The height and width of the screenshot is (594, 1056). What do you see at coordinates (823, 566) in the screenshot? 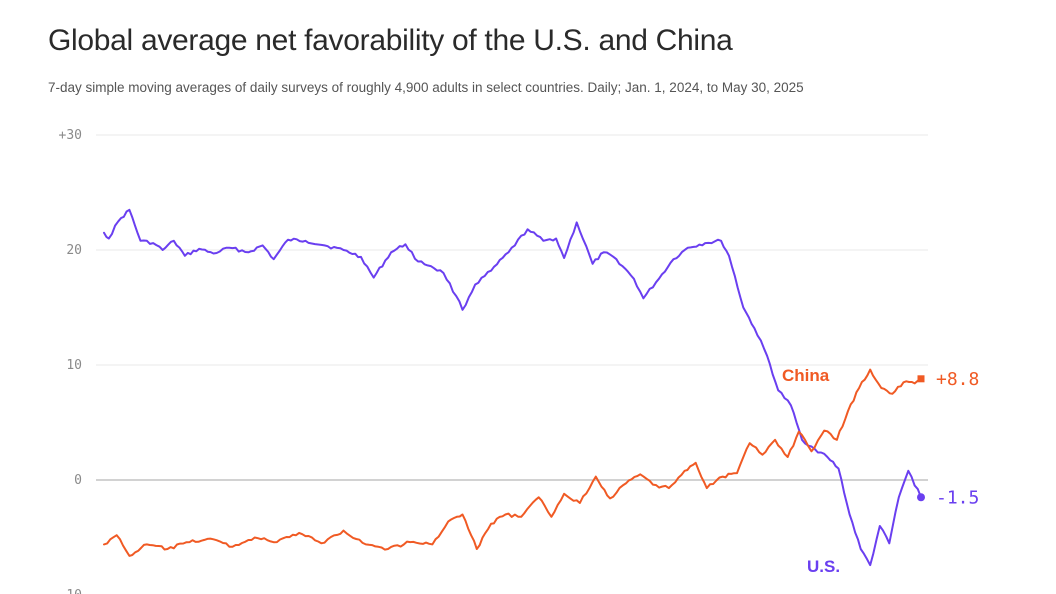
I see `us-series-label: U.S.` at bounding box center [823, 566].